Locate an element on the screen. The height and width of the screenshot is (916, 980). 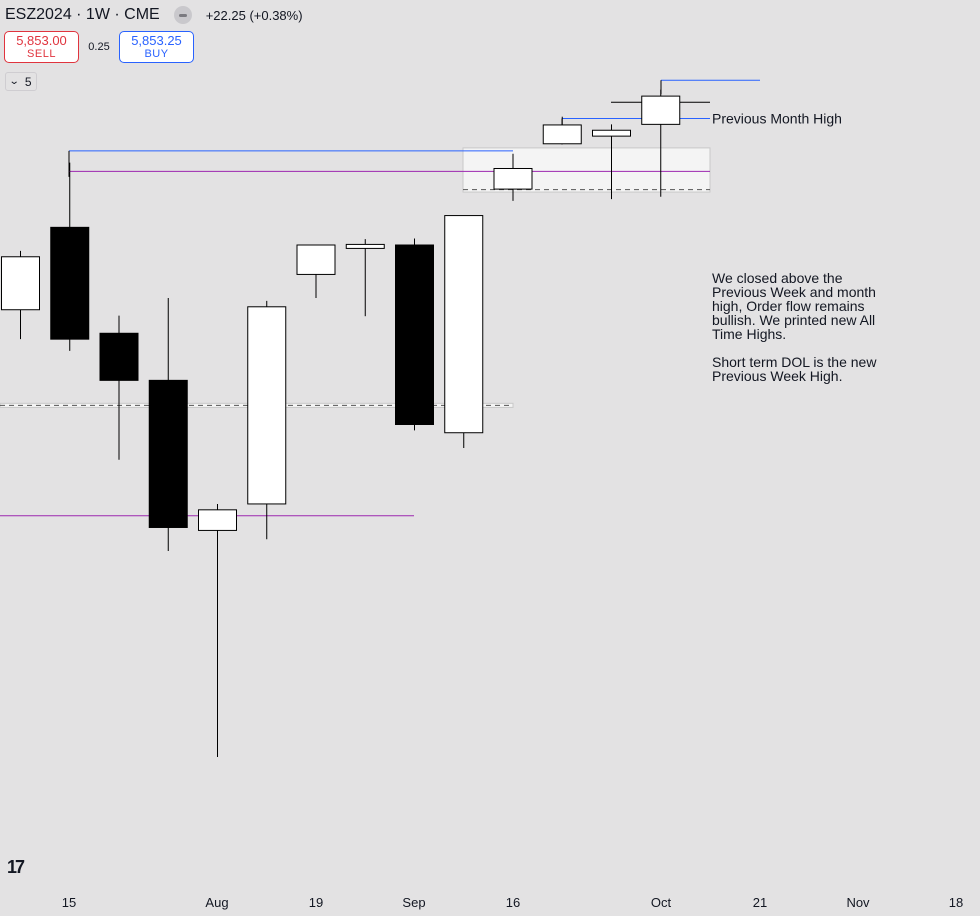
spread-value: 0.25 is located at coordinates (99, 47).